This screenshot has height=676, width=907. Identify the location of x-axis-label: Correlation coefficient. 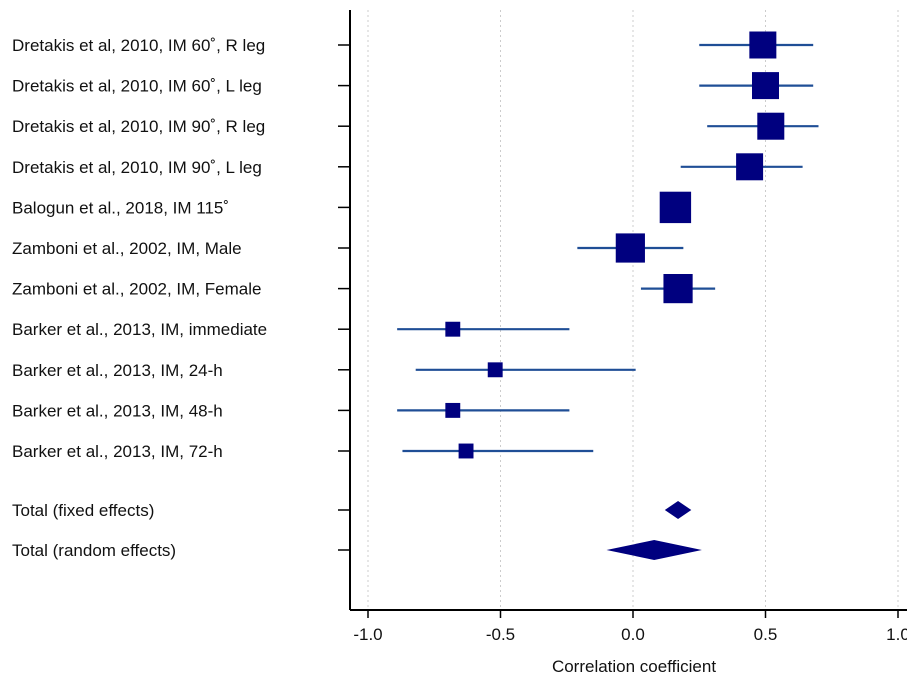
(634, 666).